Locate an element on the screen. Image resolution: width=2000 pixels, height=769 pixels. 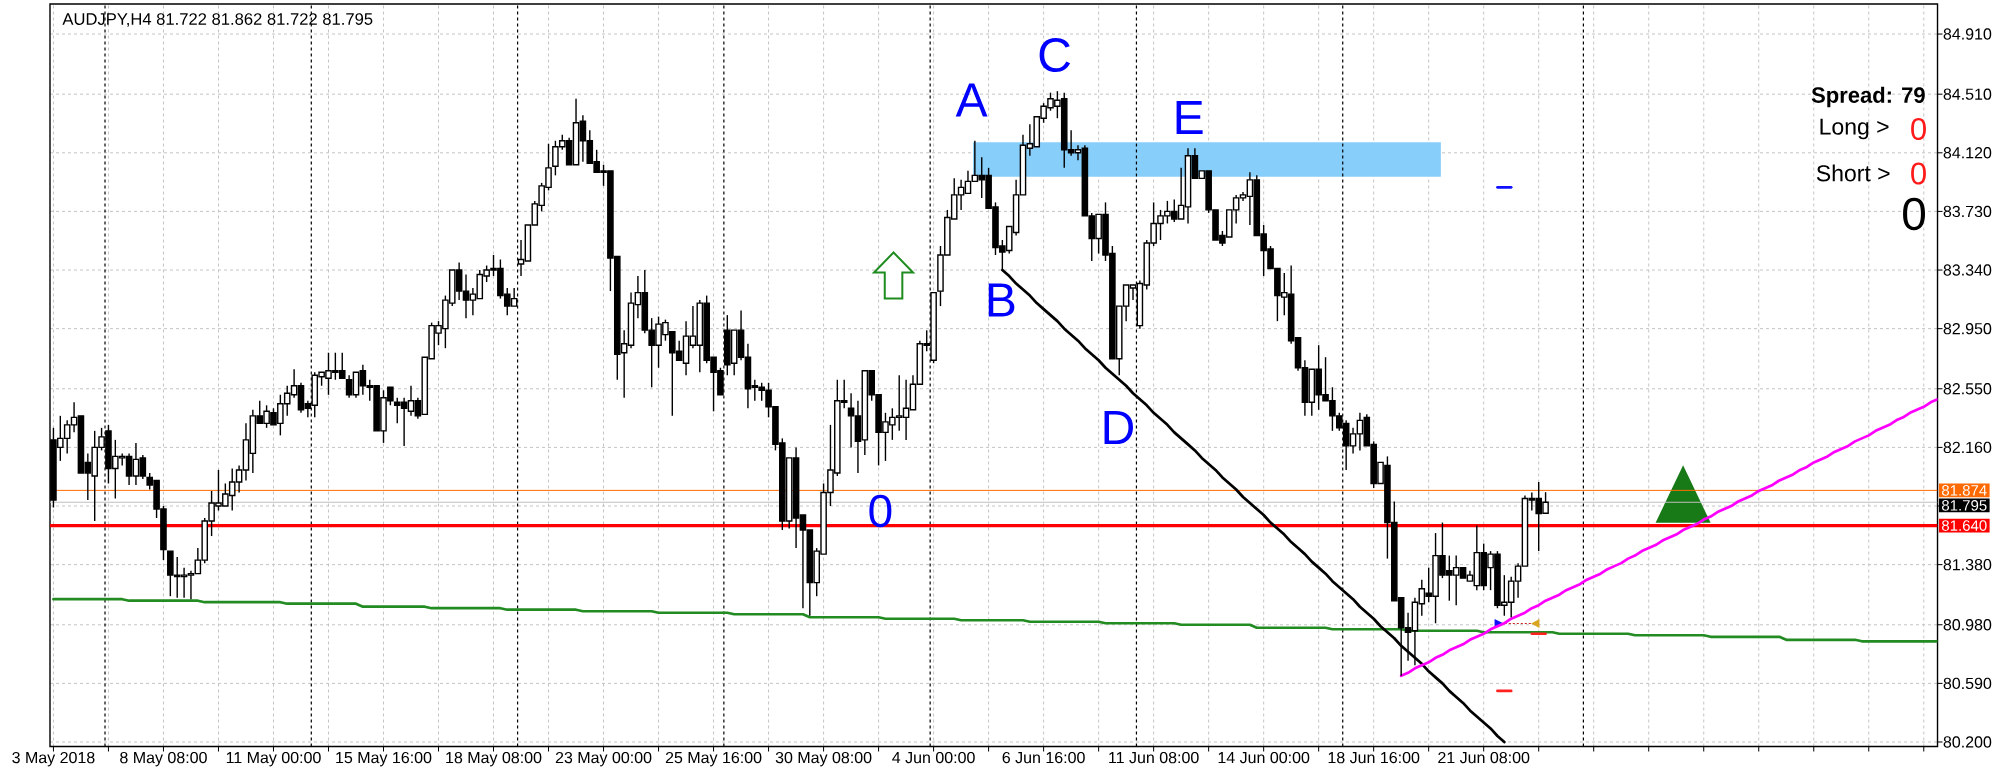
x-tick-label: 23 May 00:00 is located at coordinates (603, 759).